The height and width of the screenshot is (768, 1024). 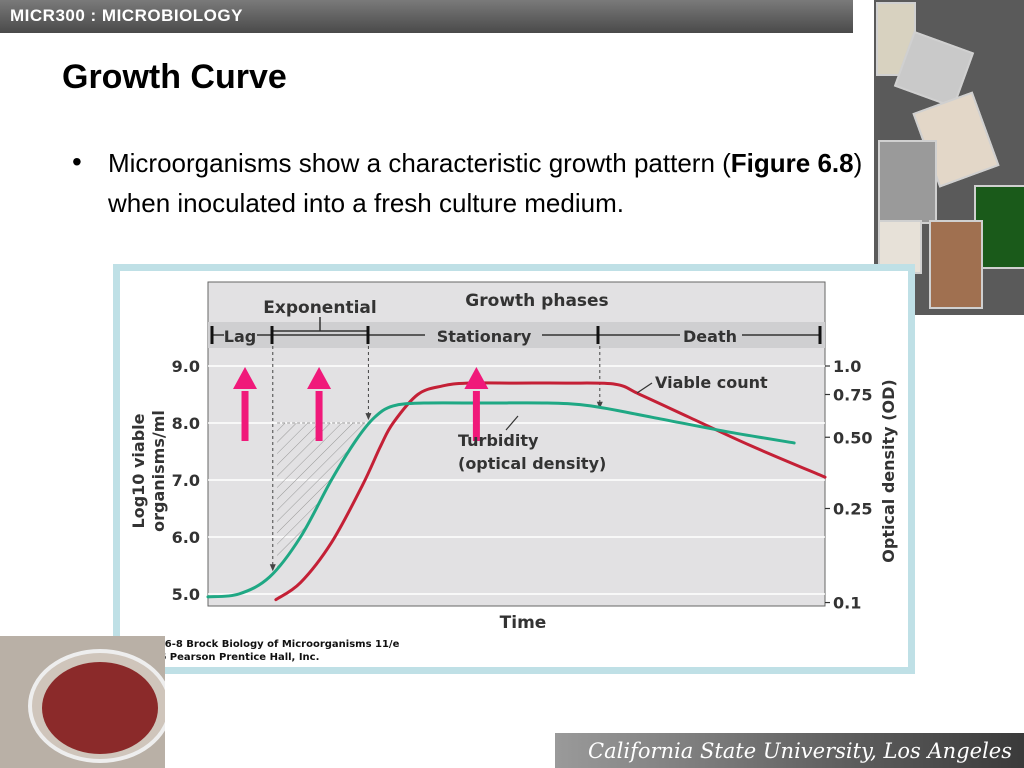 I want to click on left-tick-label: 7.0, so click(x=186, y=480).